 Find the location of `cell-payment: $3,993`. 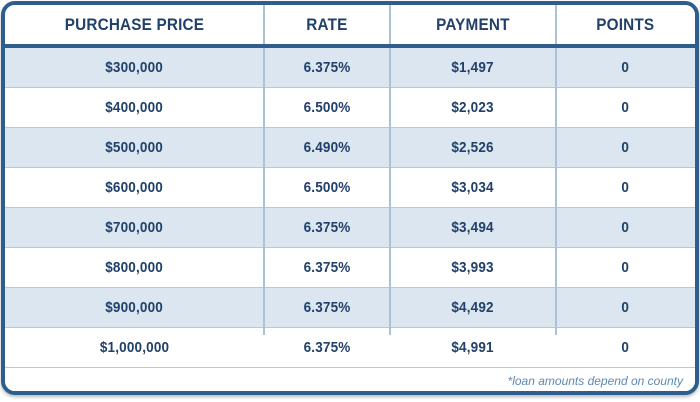

cell-payment: $3,993 is located at coordinates (473, 267).